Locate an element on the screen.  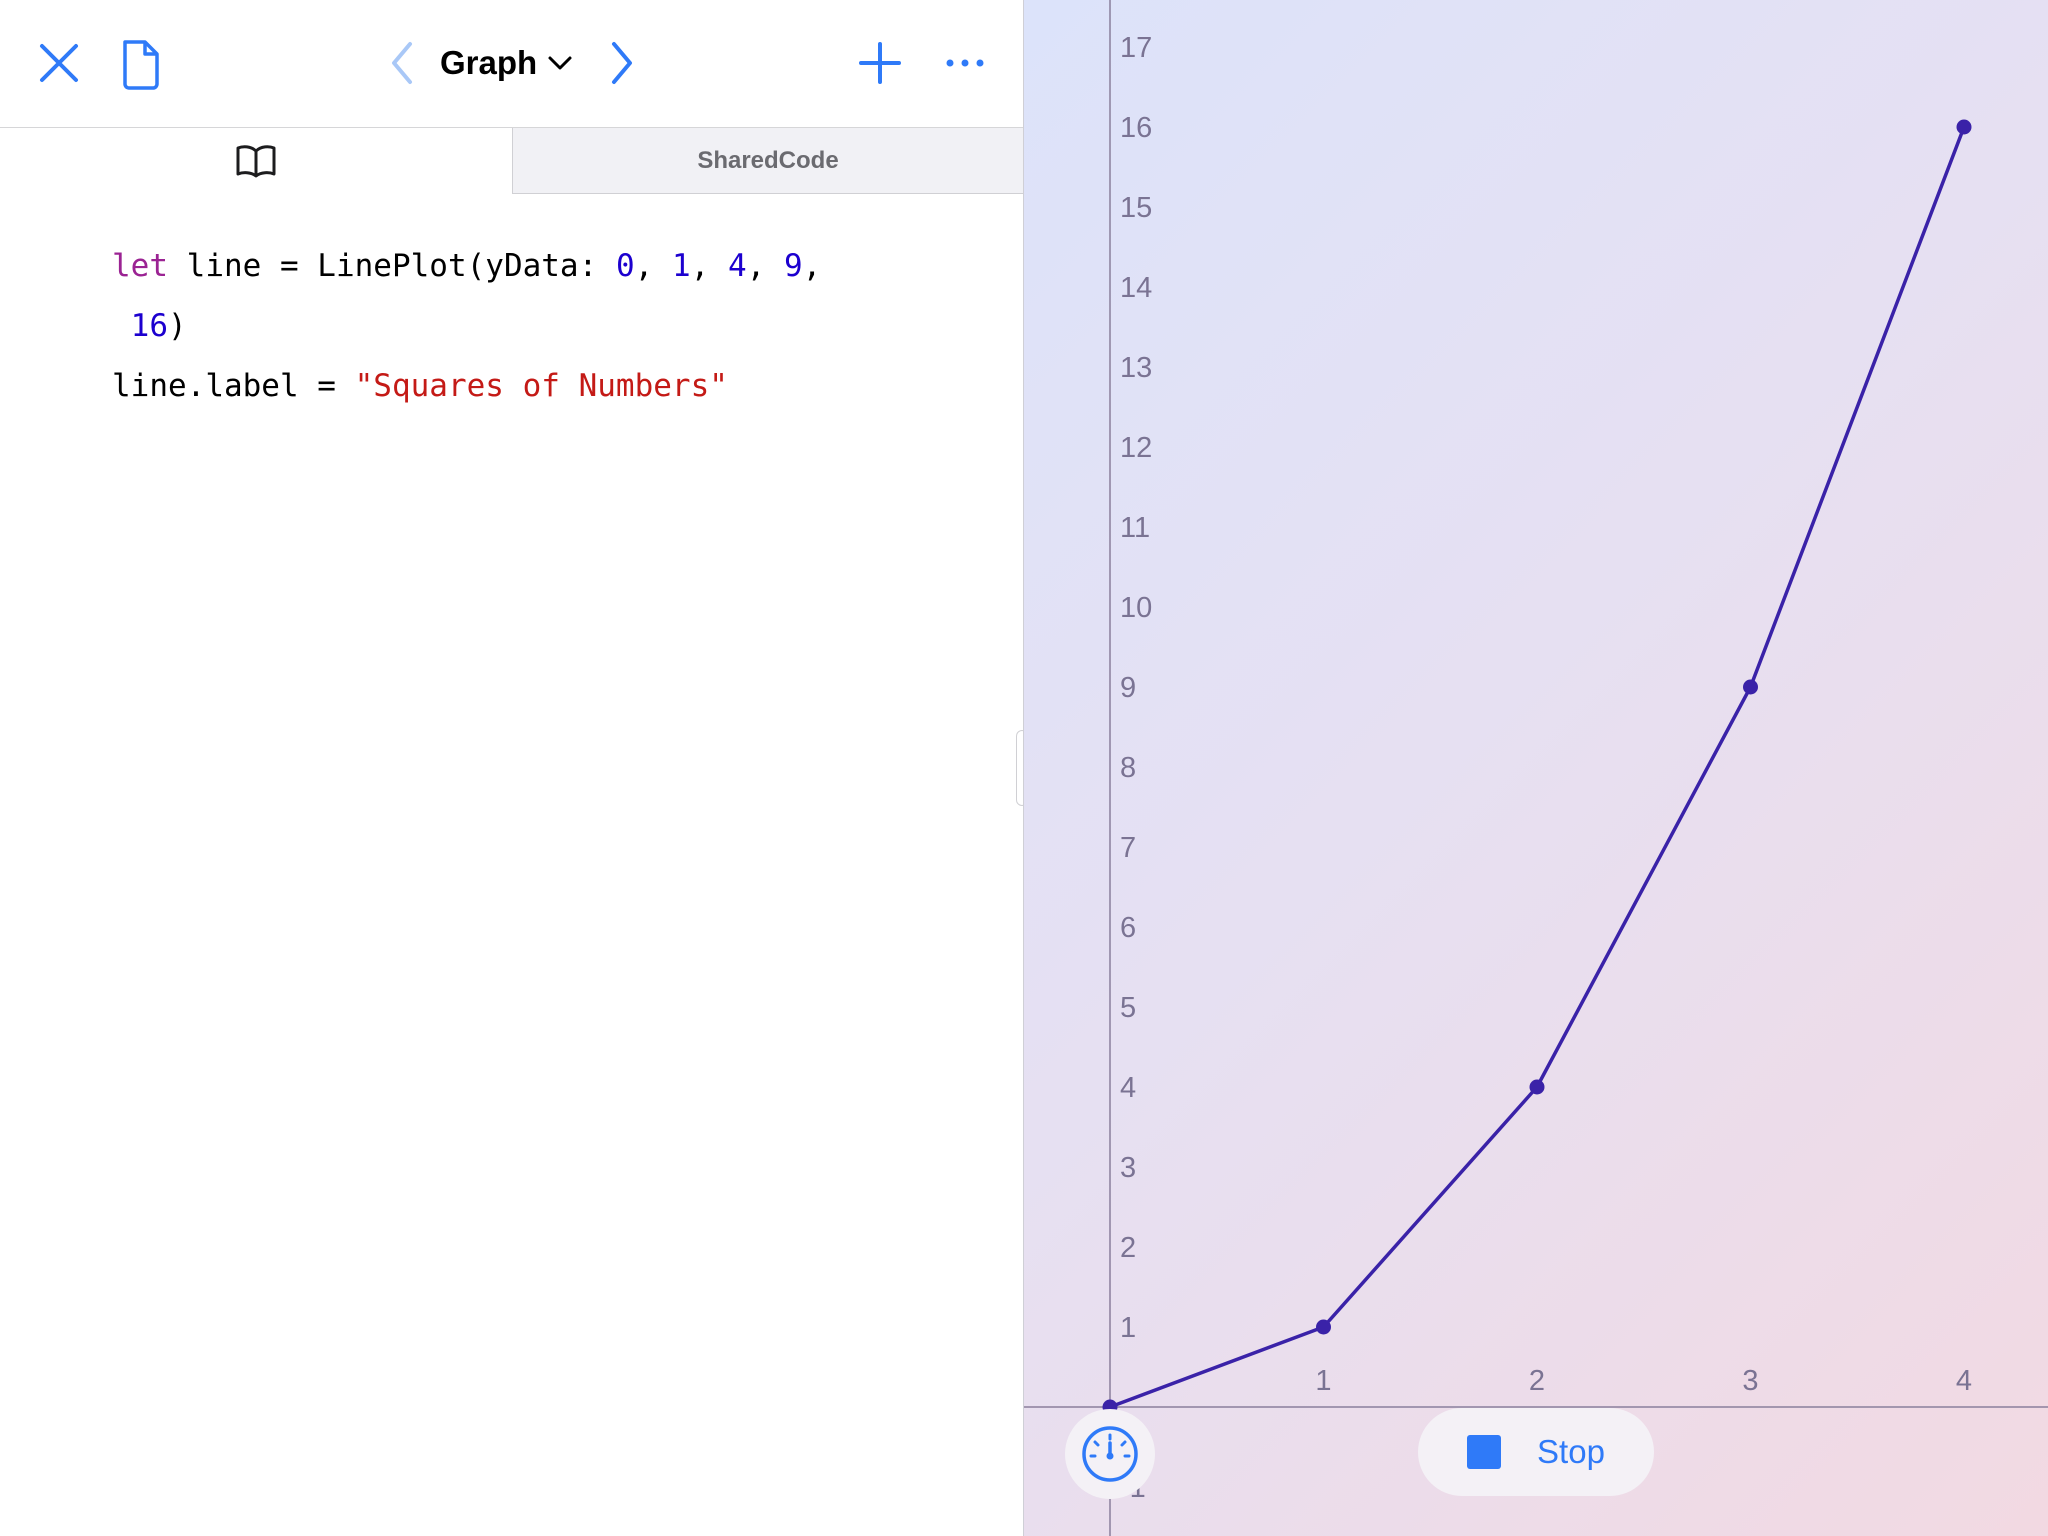
y-tick-label: 6 is located at coordinates (1128, 928).